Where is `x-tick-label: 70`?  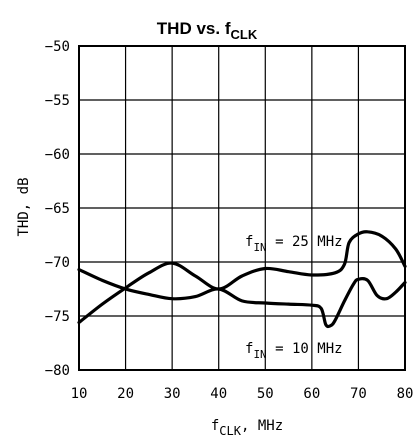
x-tick-label: 70 is located at coordinates (358, 394).